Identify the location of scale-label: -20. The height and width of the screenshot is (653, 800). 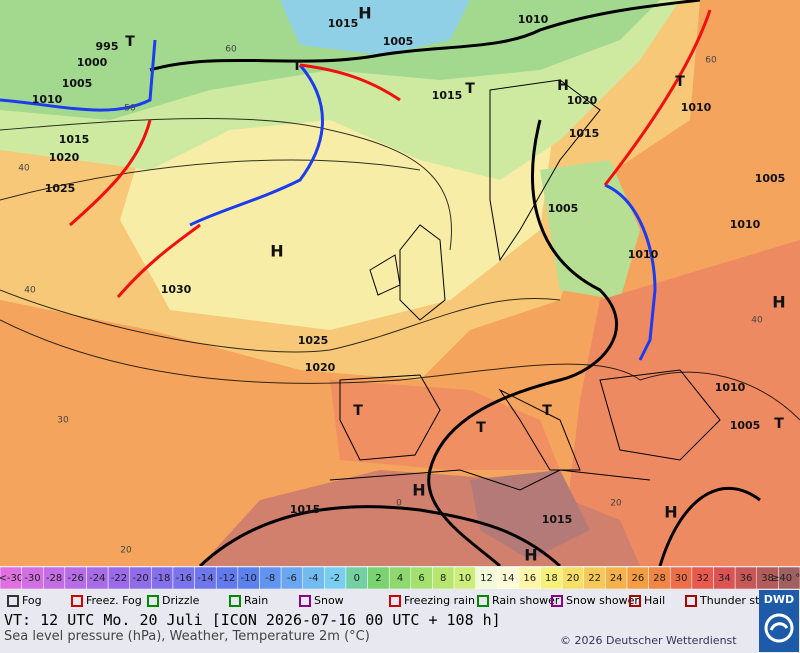
(140, 578).